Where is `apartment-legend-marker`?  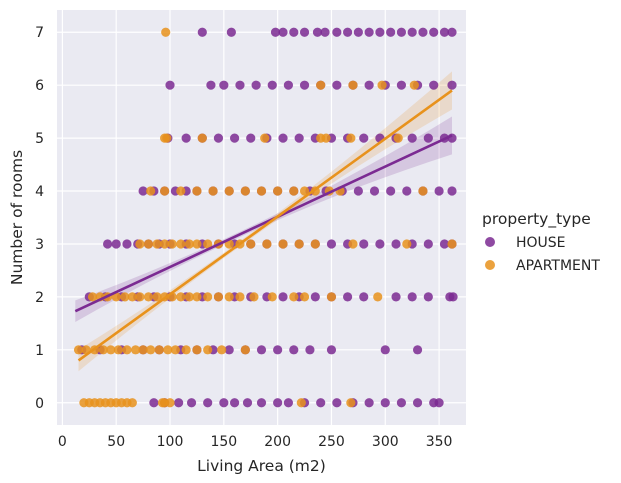 apartment-legend-marker is located at coordinates (490, 265).